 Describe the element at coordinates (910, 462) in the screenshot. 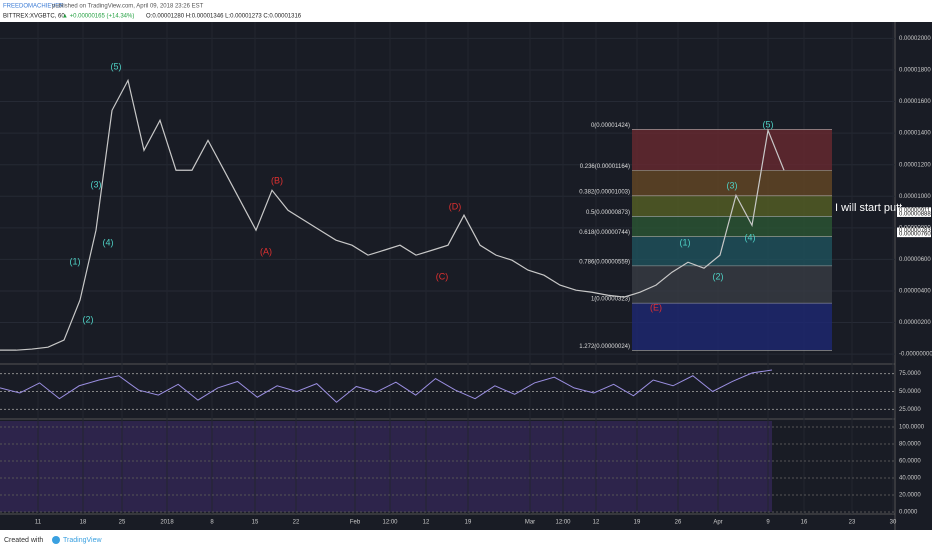

I see `stoch-tick-label: 60.0000` at that location.